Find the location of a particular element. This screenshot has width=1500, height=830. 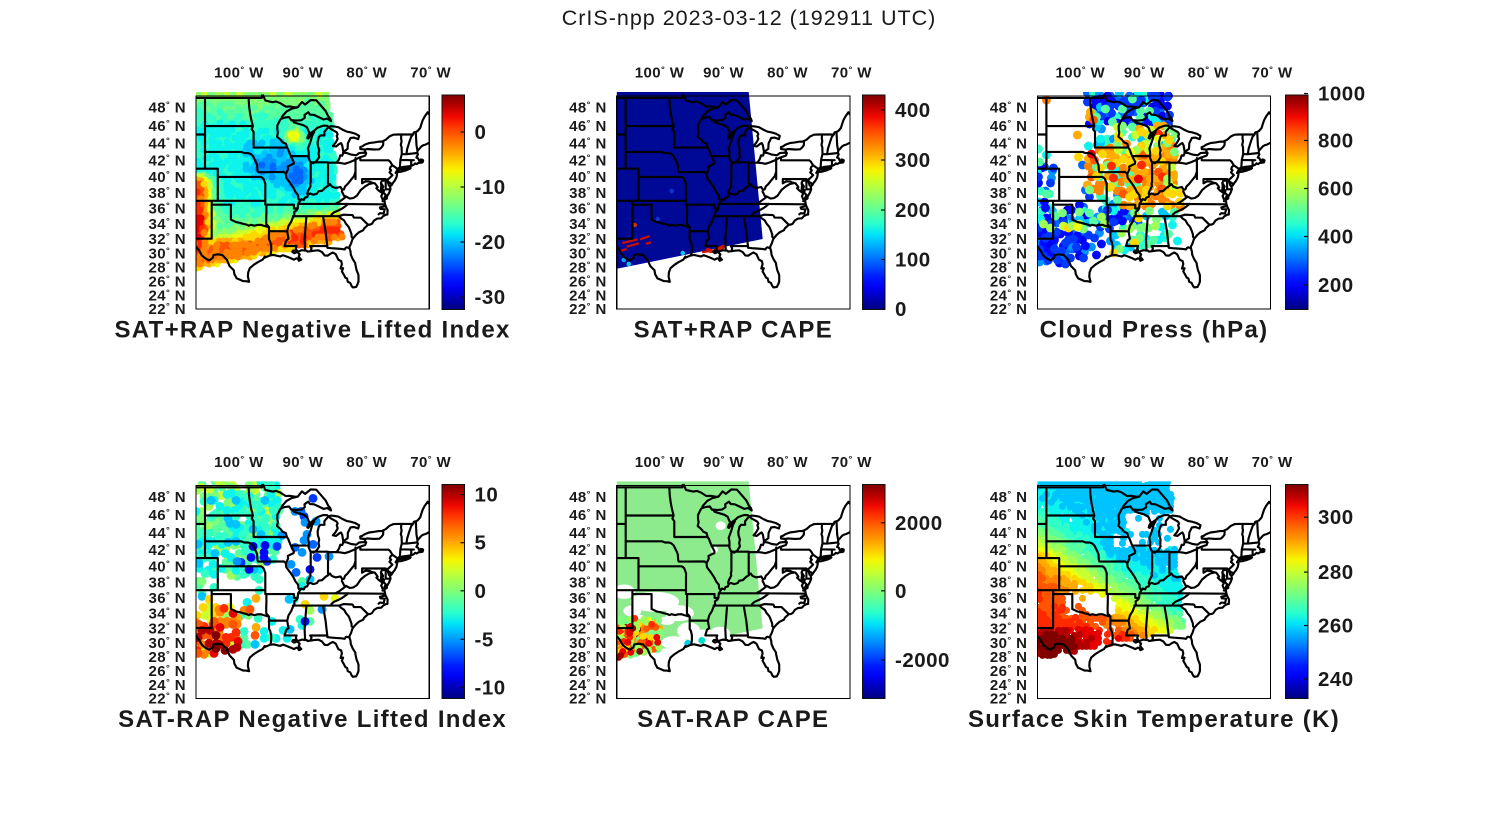

svg-text: 200 is located at coordinates (913, 210).